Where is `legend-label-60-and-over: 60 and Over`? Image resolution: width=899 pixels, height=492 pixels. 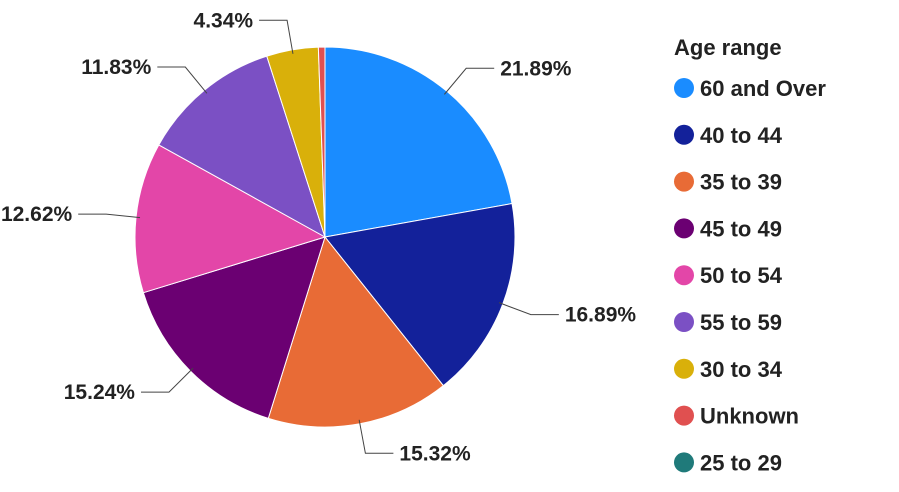
legend-label-60-and-over: 60 and Over is located at coordinates (763, 88).